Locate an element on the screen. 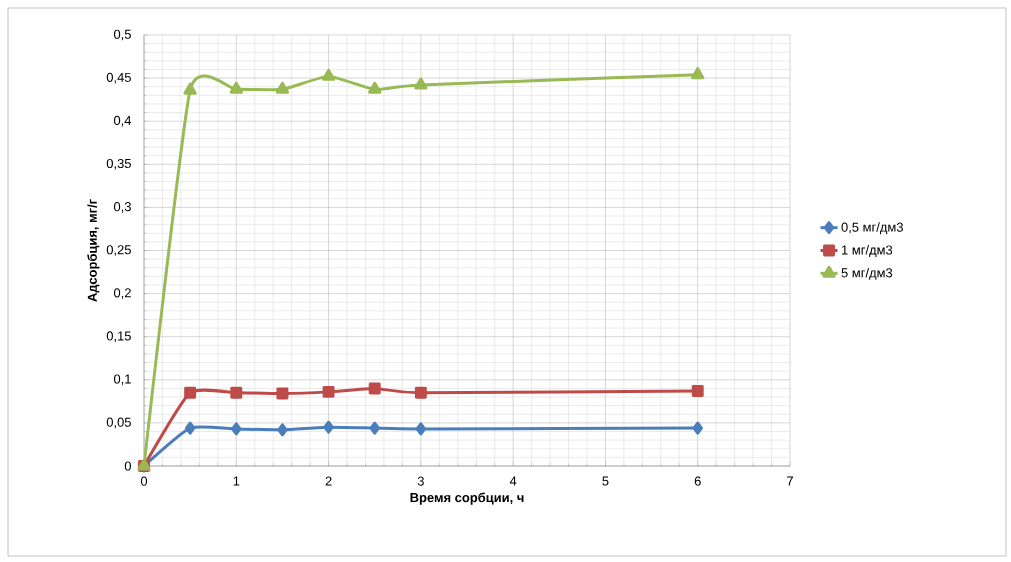 The width and height of the screenshot is (1011, 562). y-tick-label: 0,25 is located at coordinates (118, 250).